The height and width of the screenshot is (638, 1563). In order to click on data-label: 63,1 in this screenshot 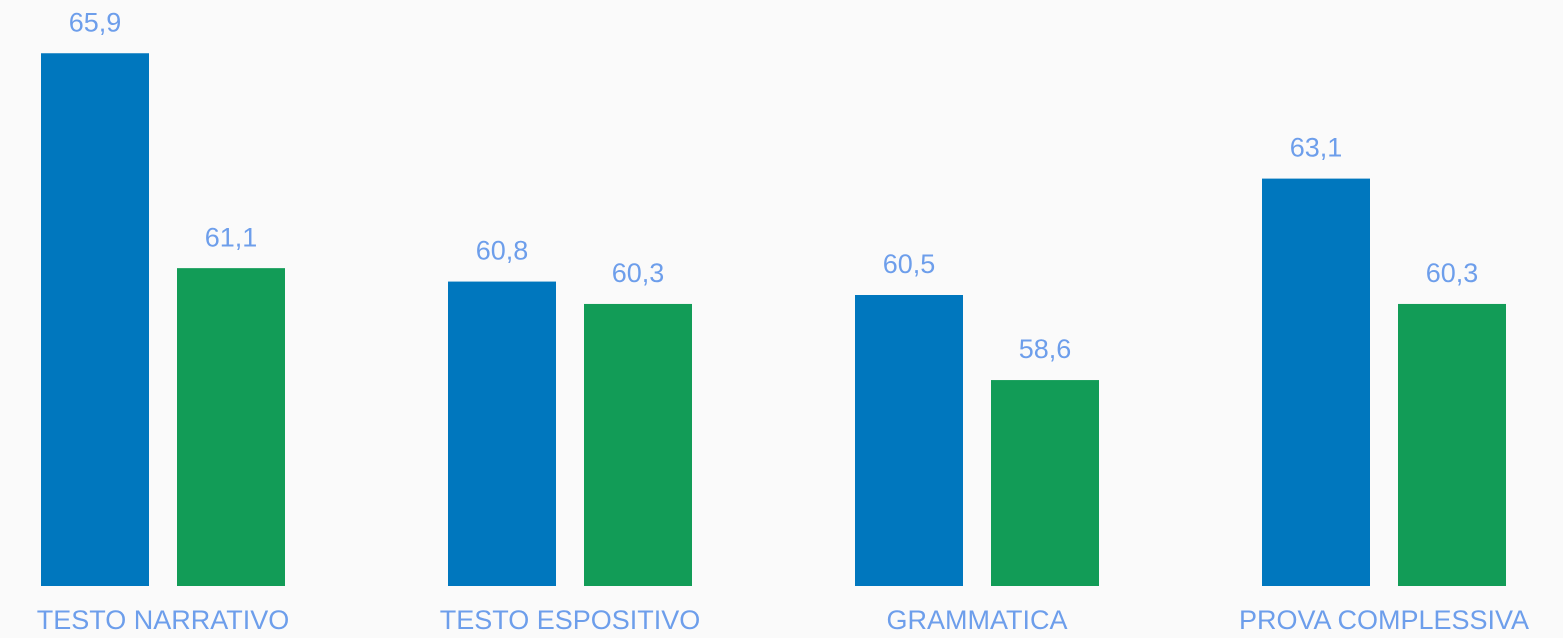, I will do `click(1316, 148)`.